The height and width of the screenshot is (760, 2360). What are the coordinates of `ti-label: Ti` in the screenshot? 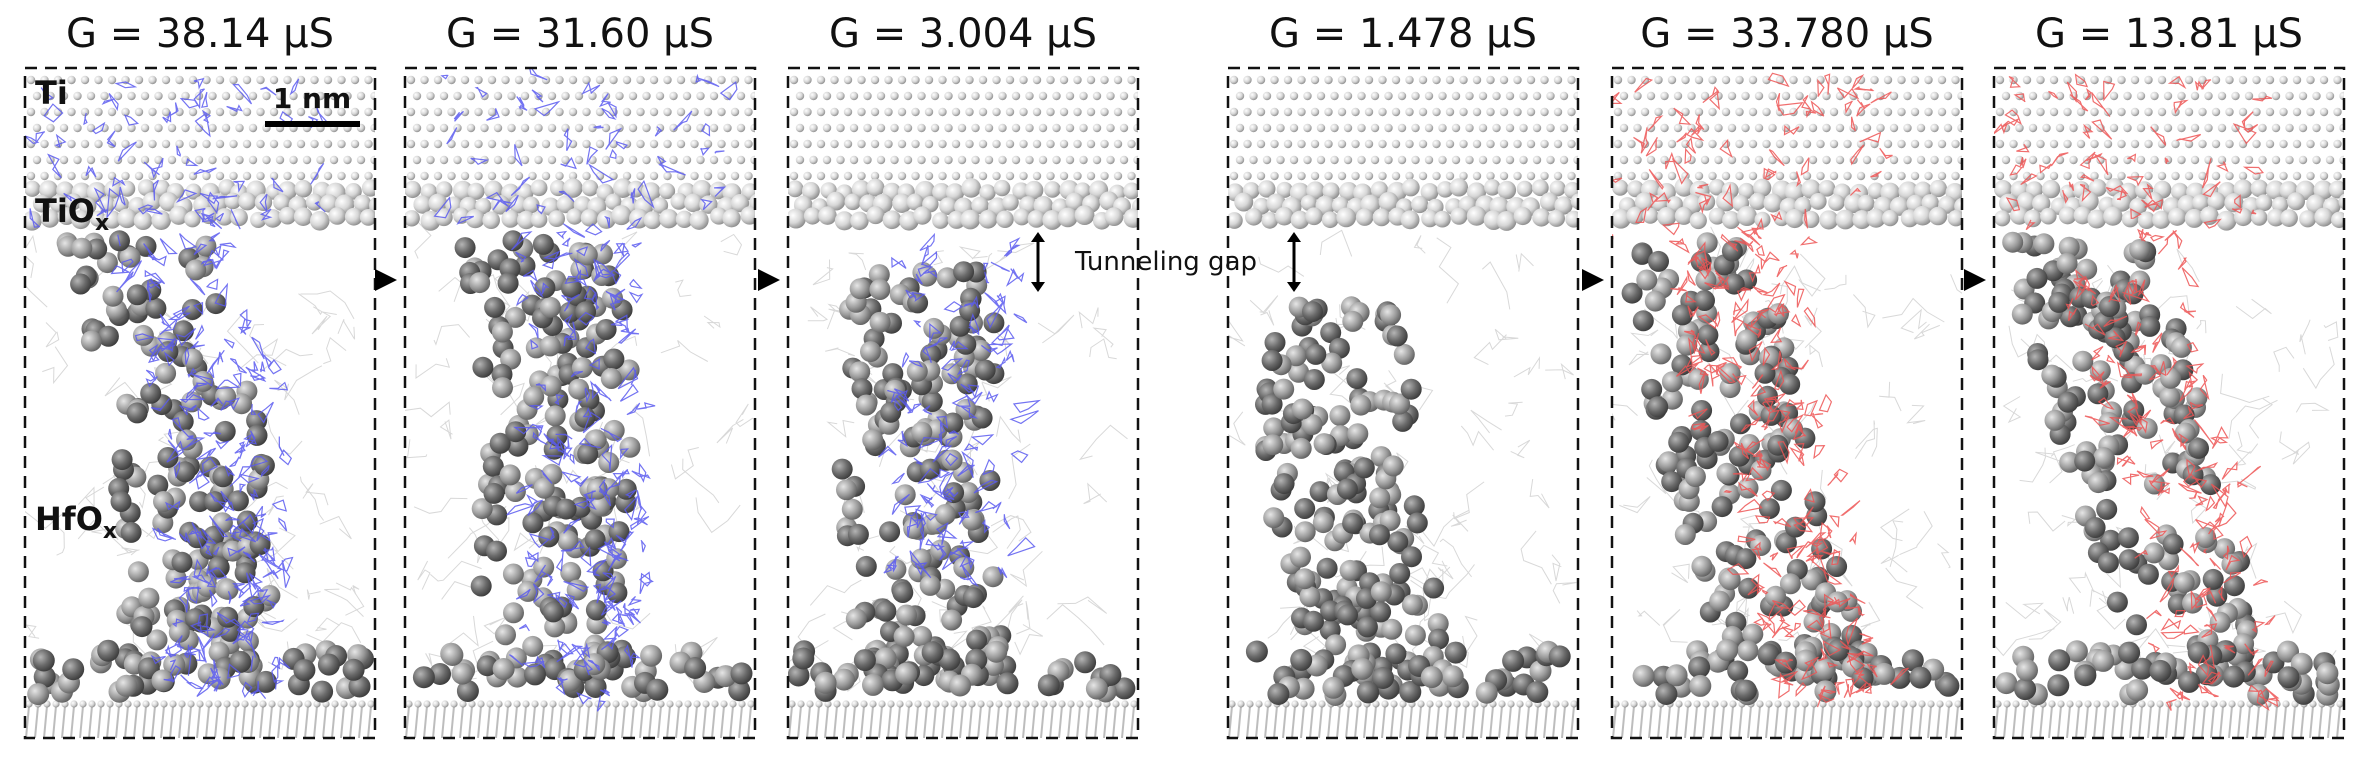 It's located at (51, 93).